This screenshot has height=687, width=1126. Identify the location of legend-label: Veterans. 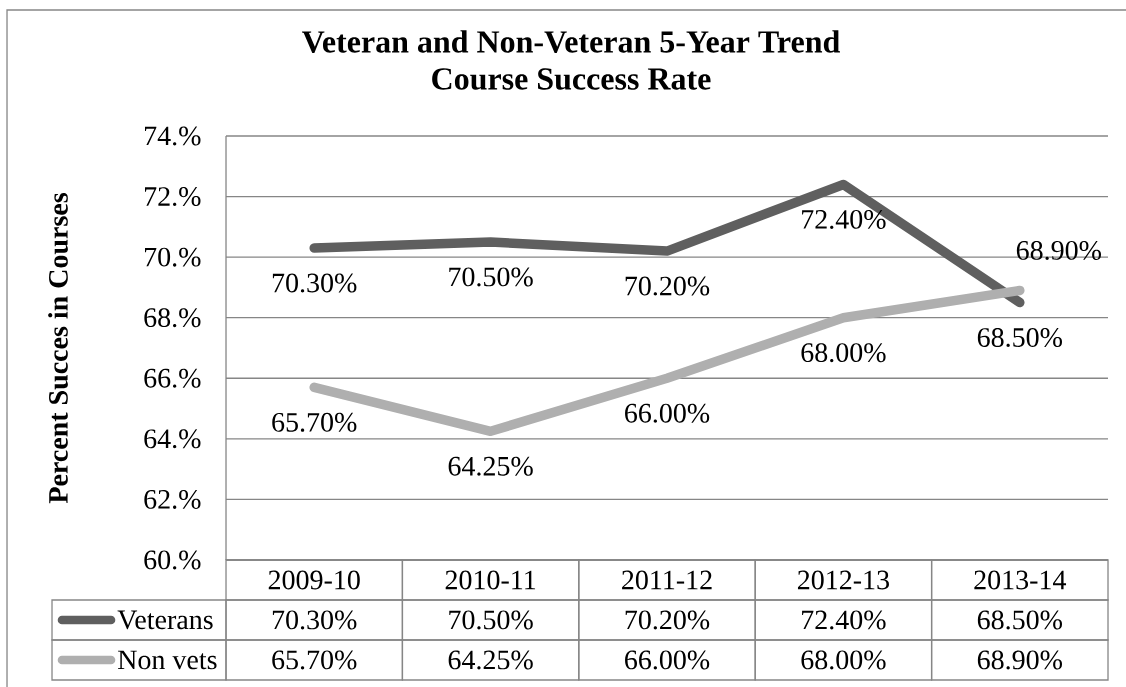
(165, 620).